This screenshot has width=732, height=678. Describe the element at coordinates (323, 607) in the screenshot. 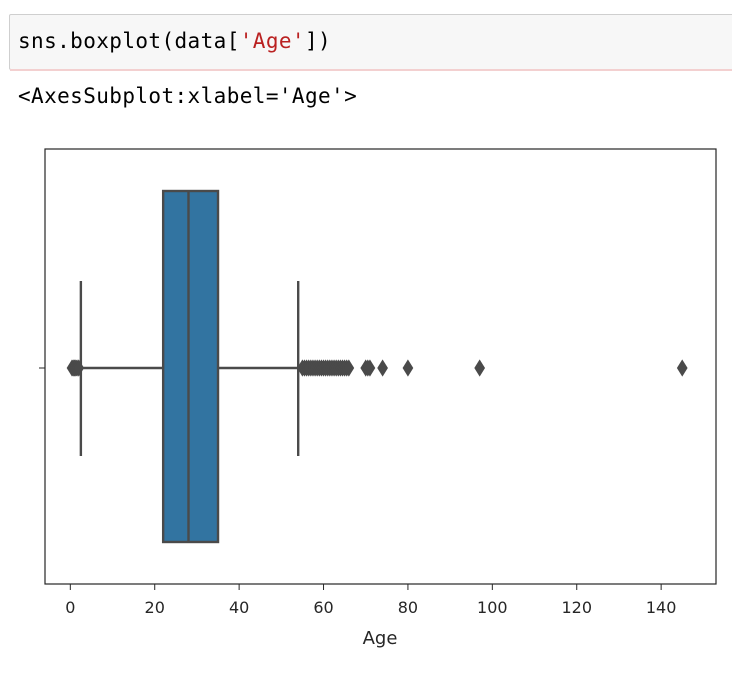

I see `x-tick-label: 60` at that location.